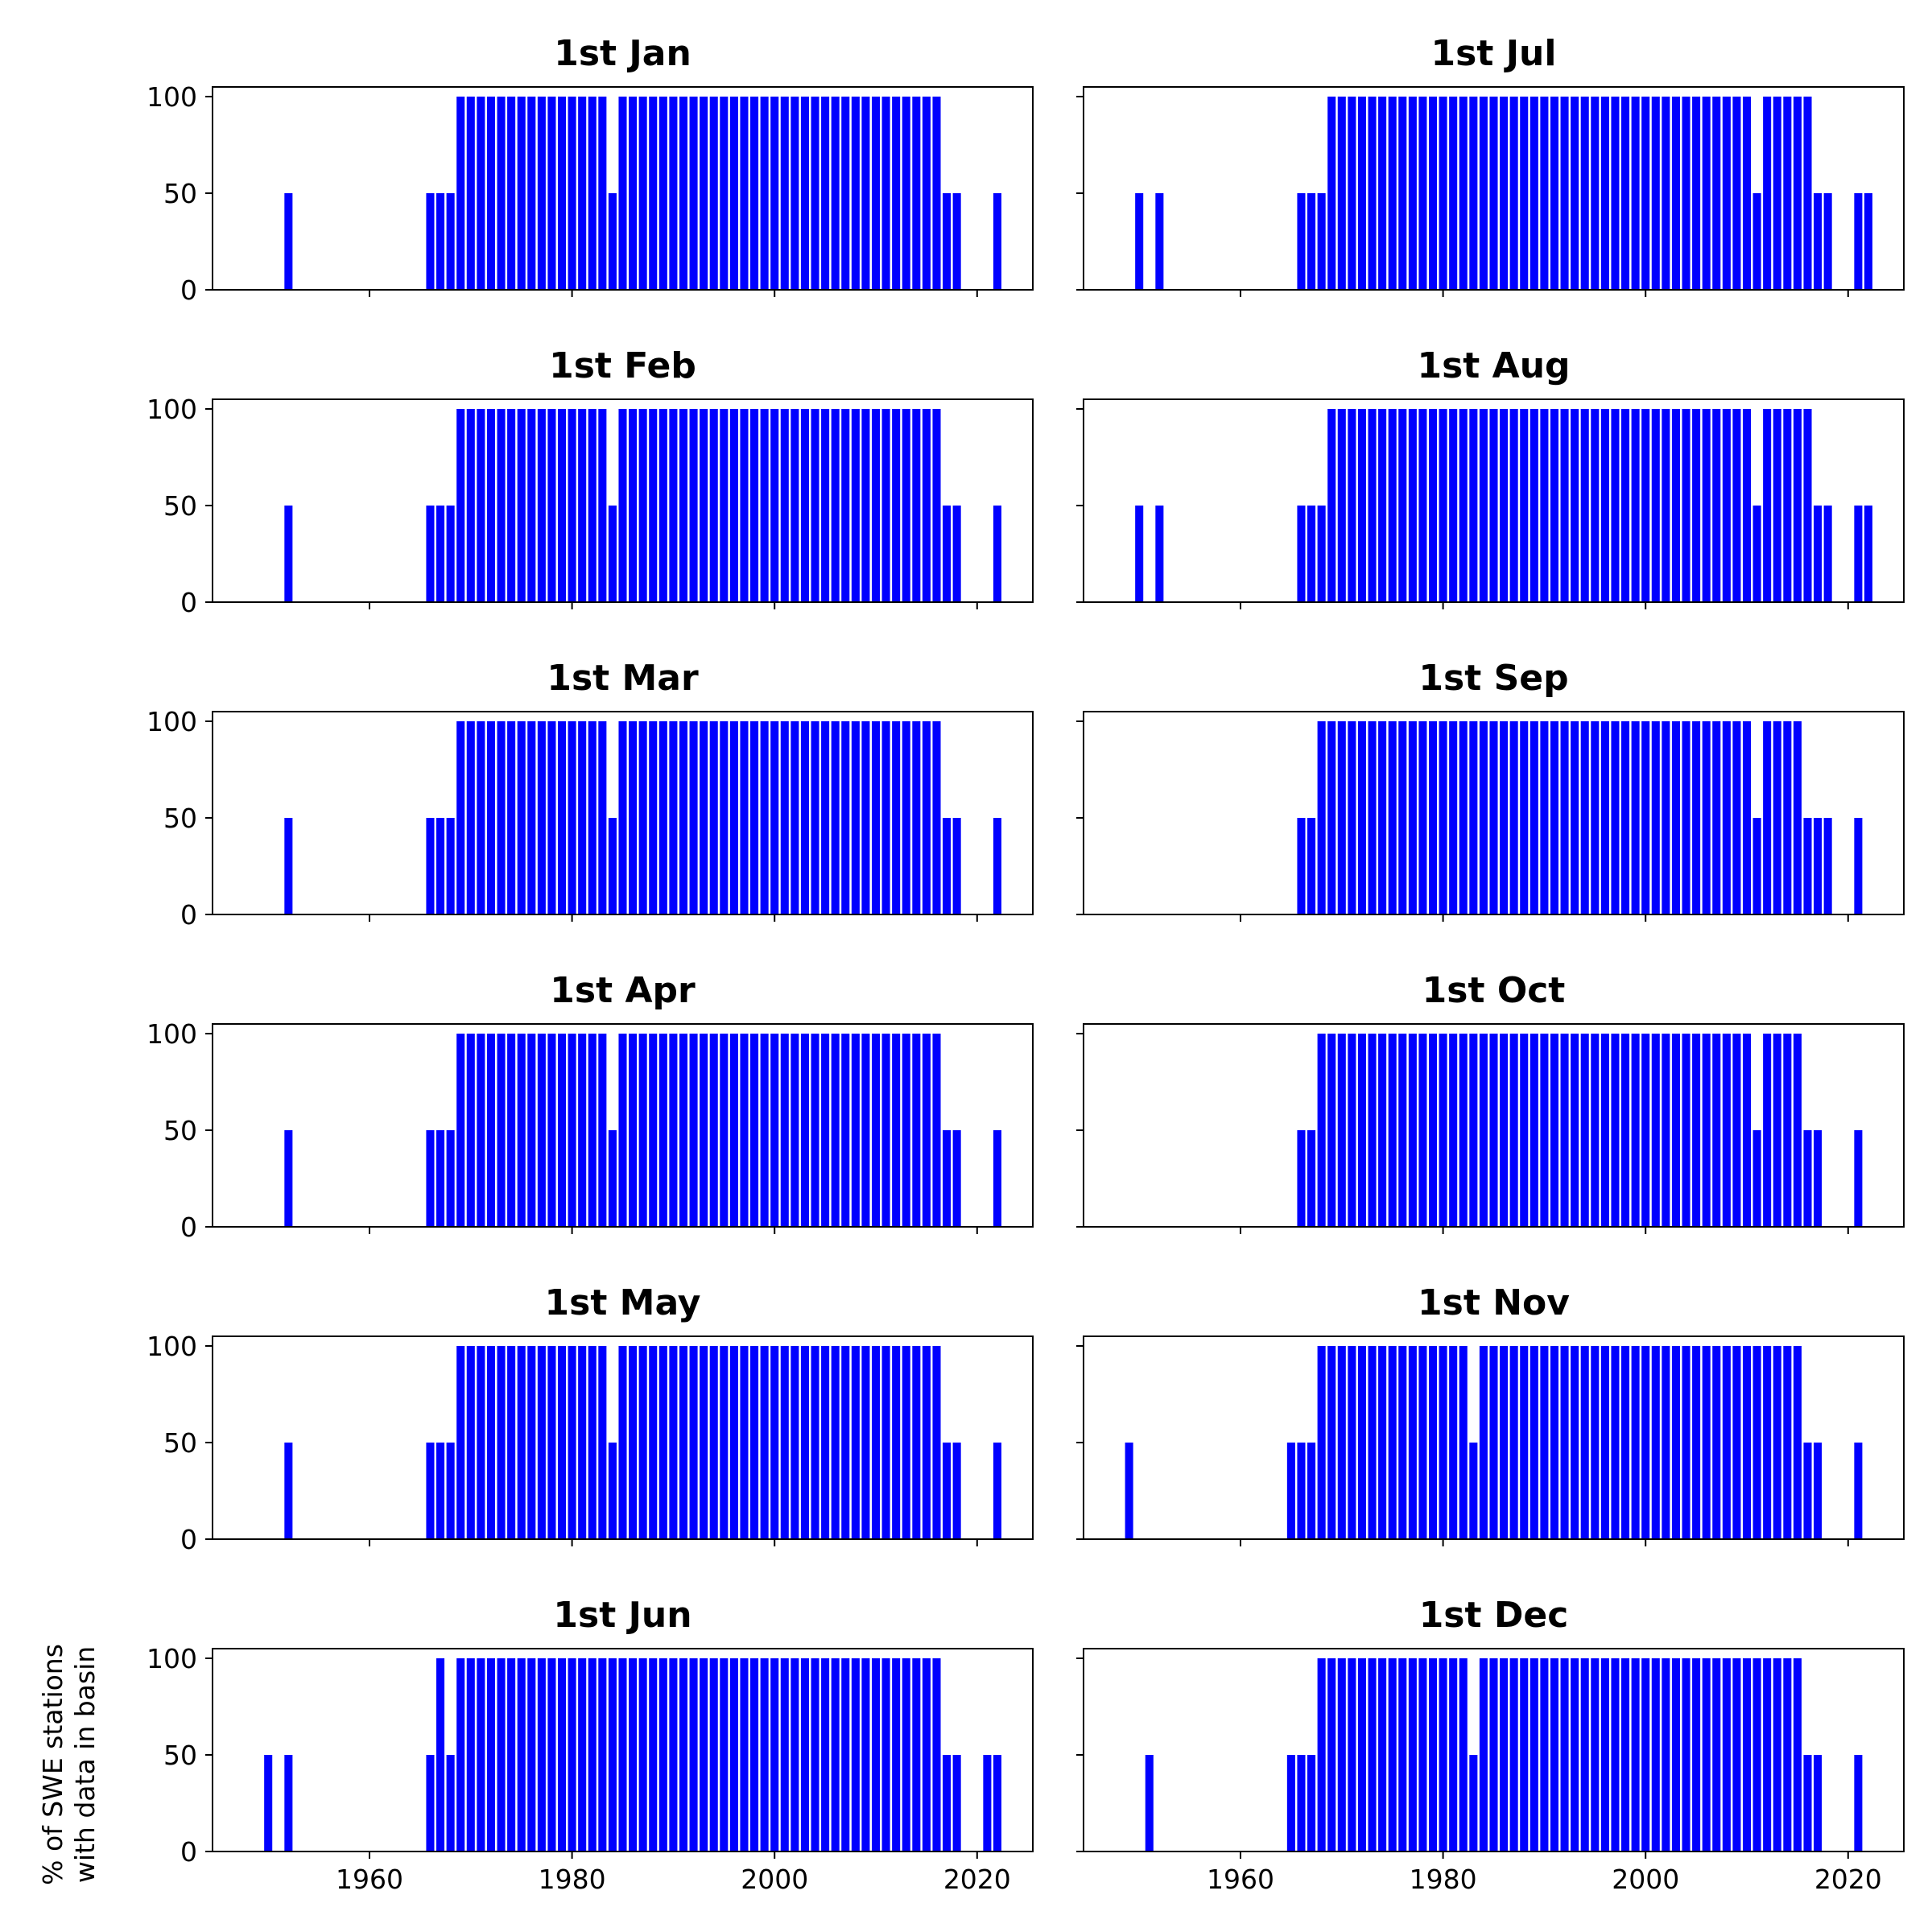  I want to click on bar-2014, so click(1787, 817).